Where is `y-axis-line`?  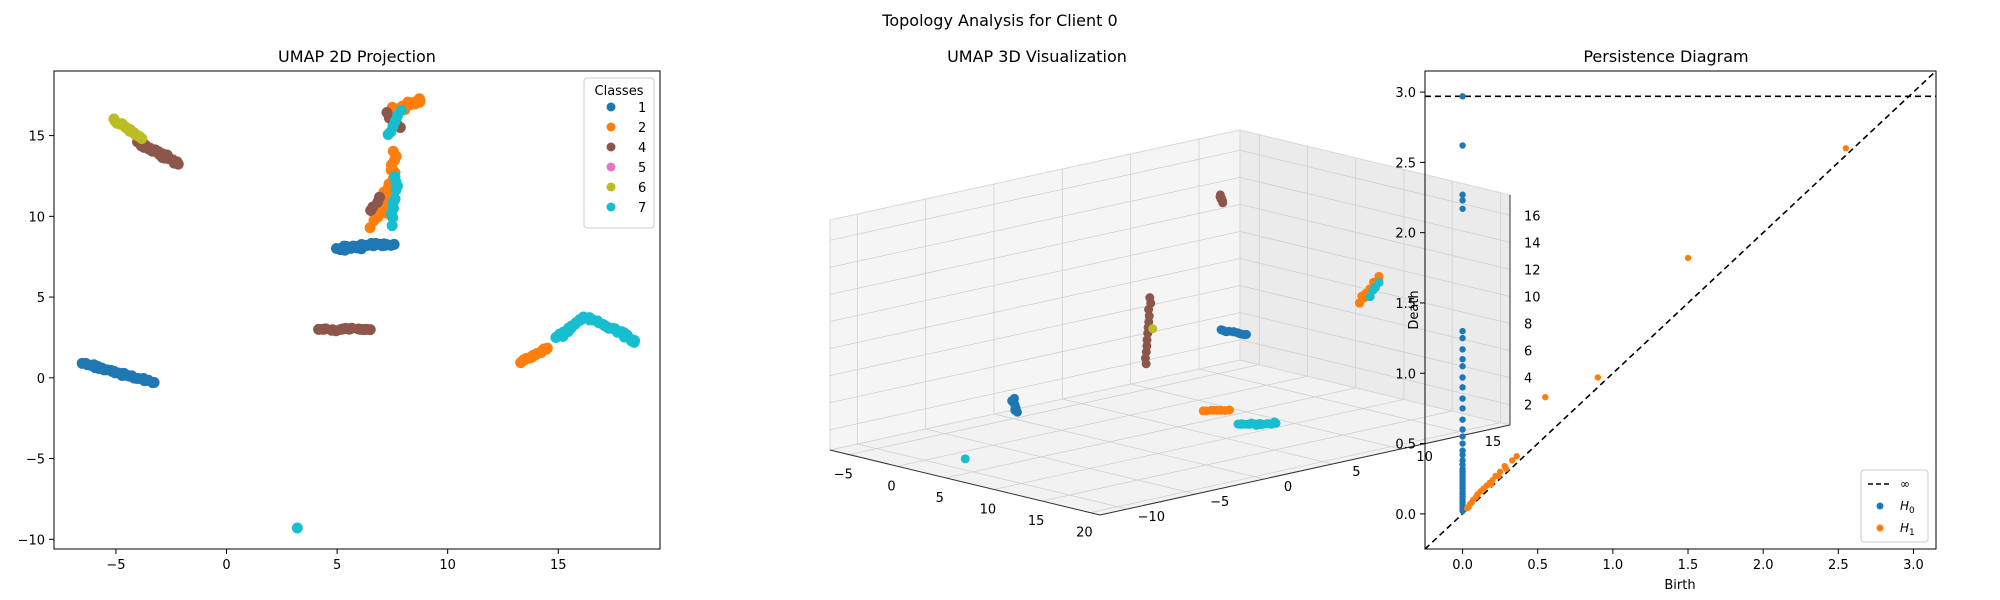 y-axis-line is located at coordinates (1305, 470).